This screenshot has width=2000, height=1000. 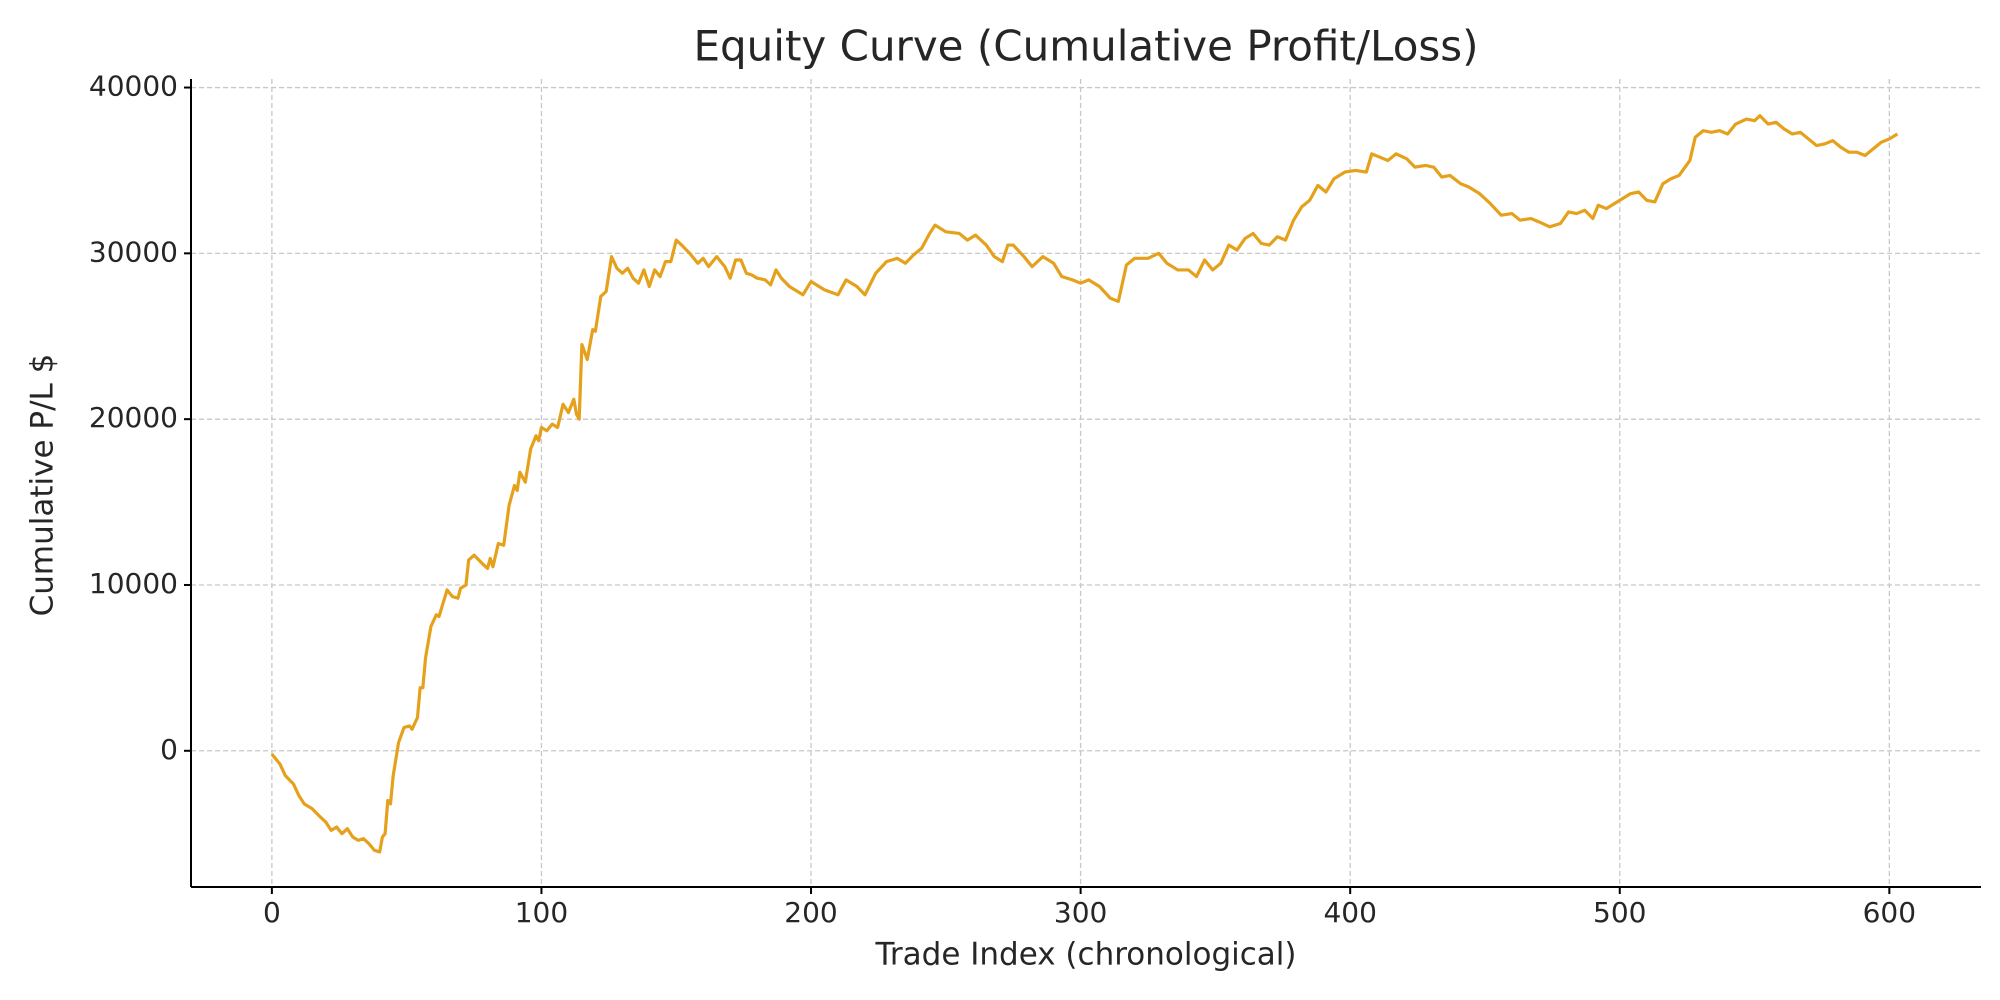 What do you see at coordinates (541, 912) in the screenshot?
I see `x-tick-label: 100` at bounding box center [541, 912].